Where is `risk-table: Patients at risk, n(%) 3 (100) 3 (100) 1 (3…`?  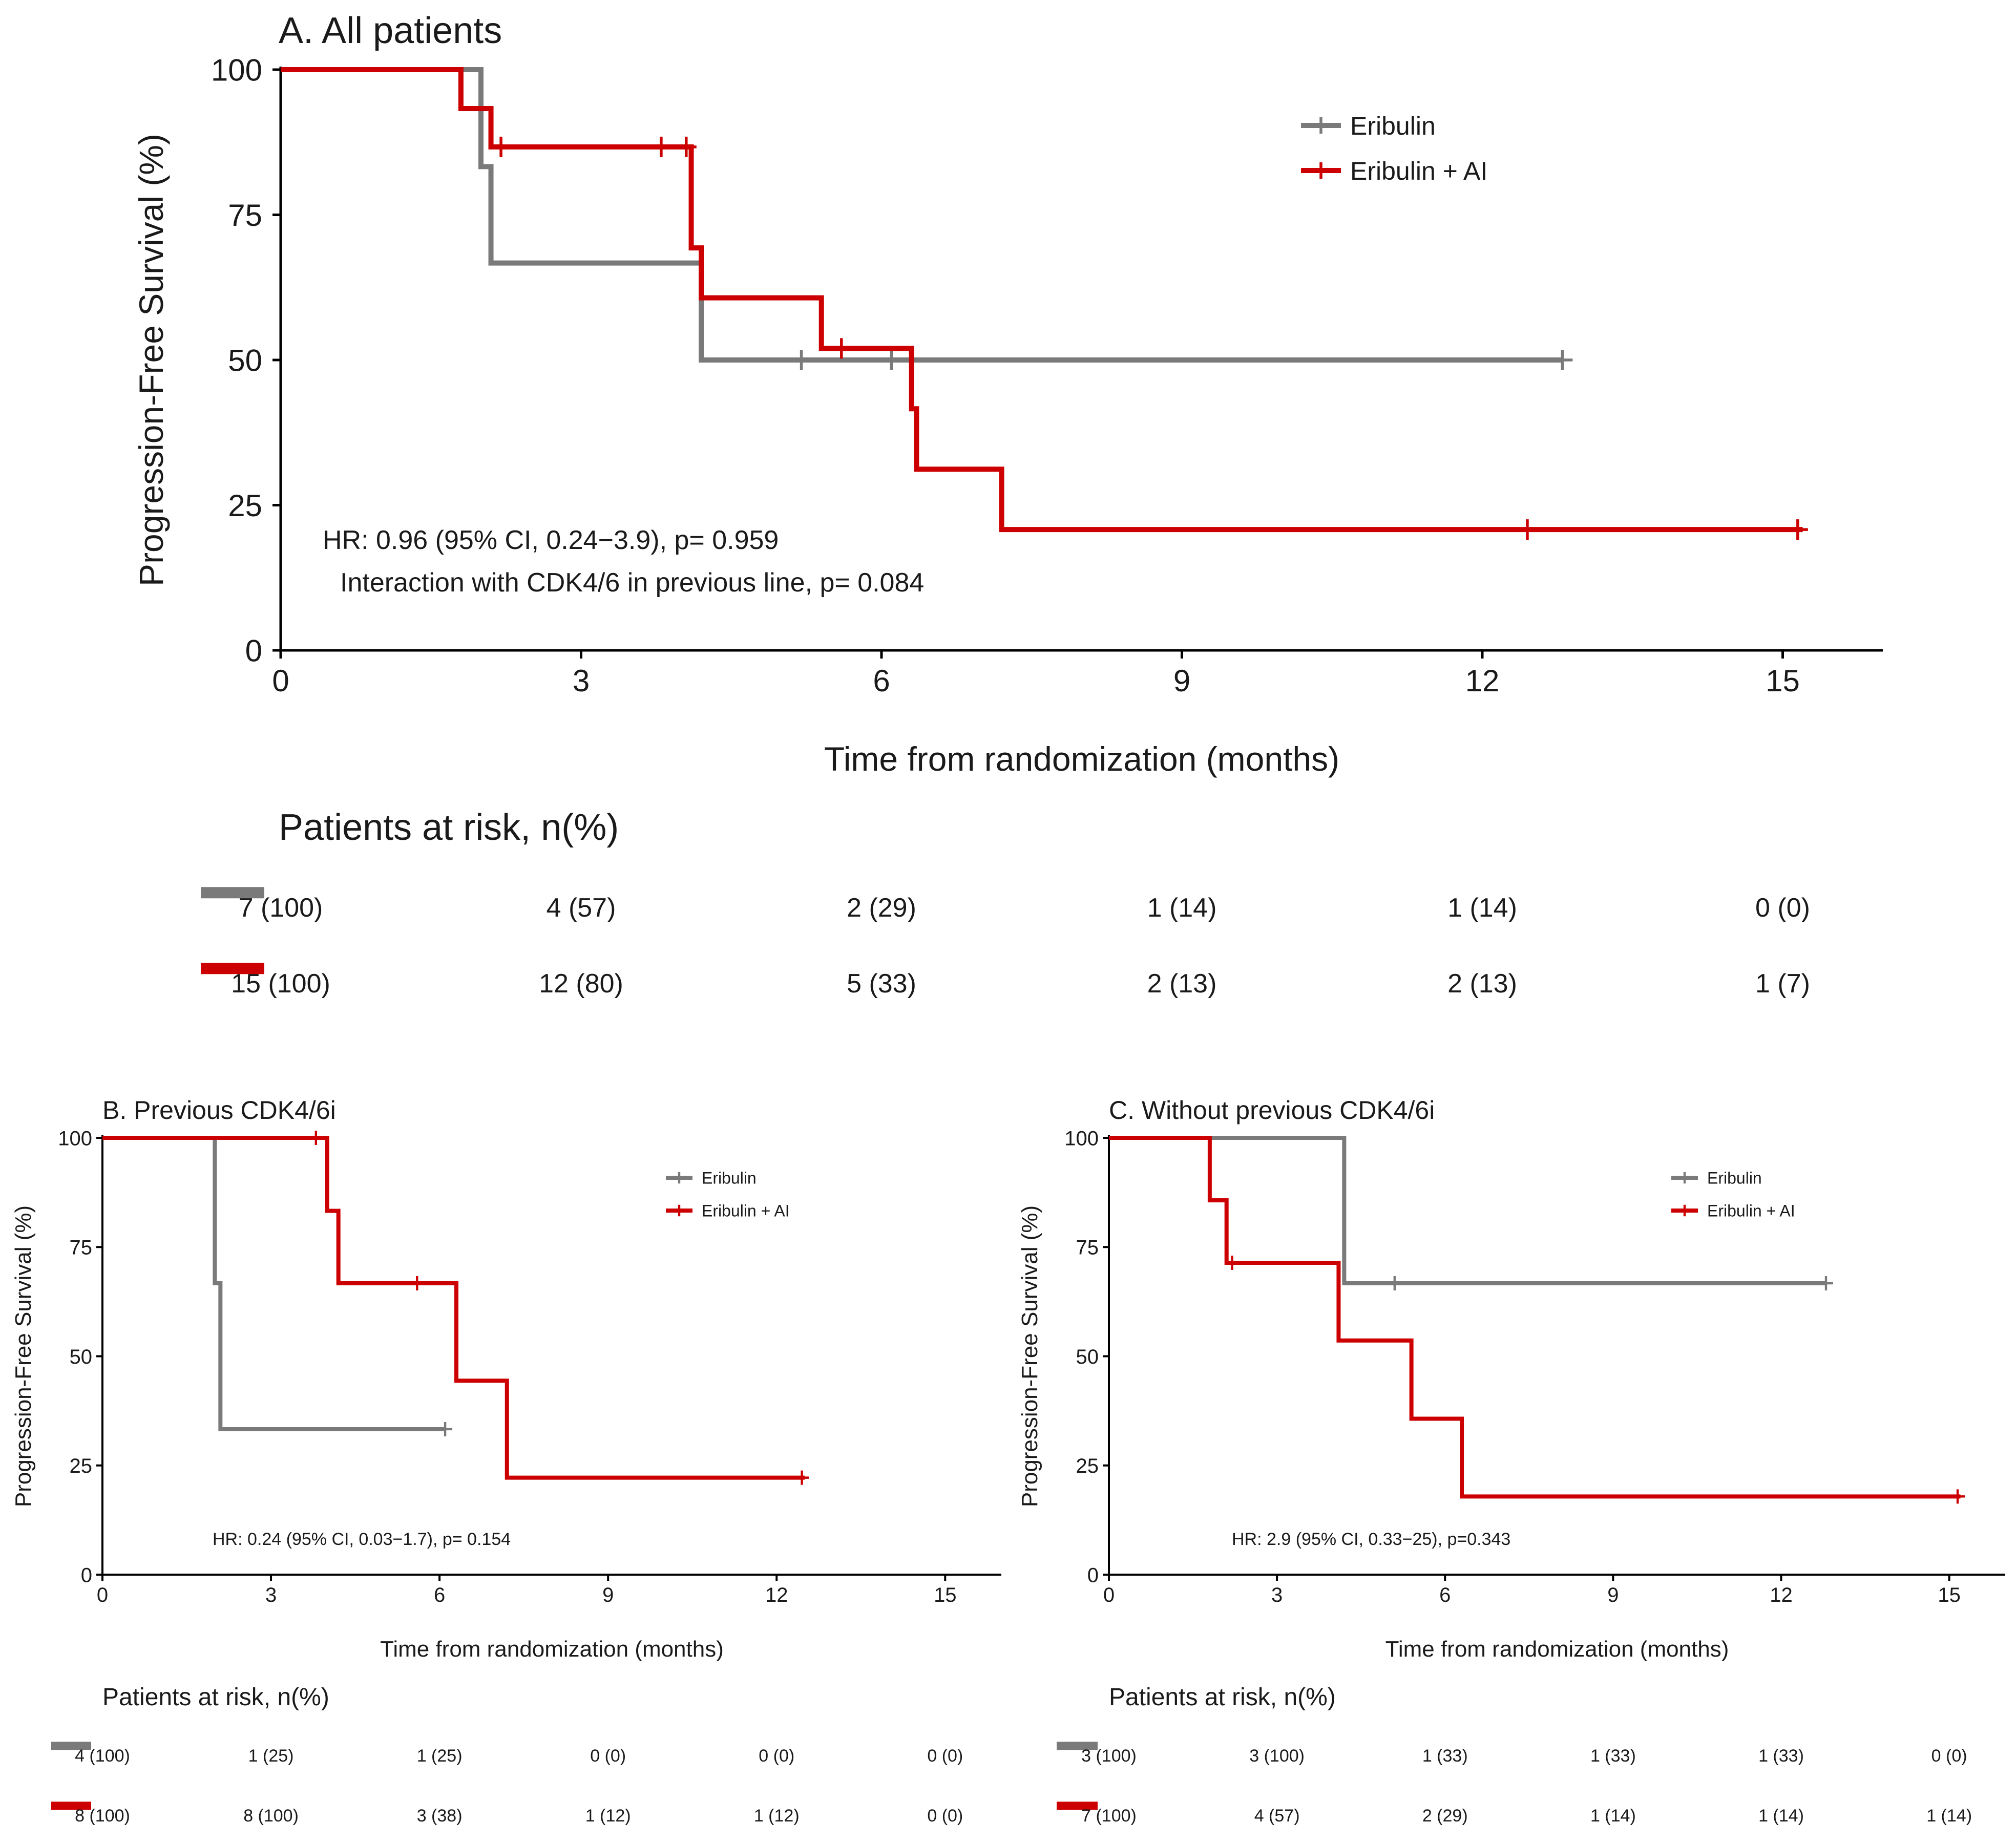
risk-table: Patients at risk, n(%) 3 (100) 3 (100) 1 (3… is located at coordinates (1514, 1755).